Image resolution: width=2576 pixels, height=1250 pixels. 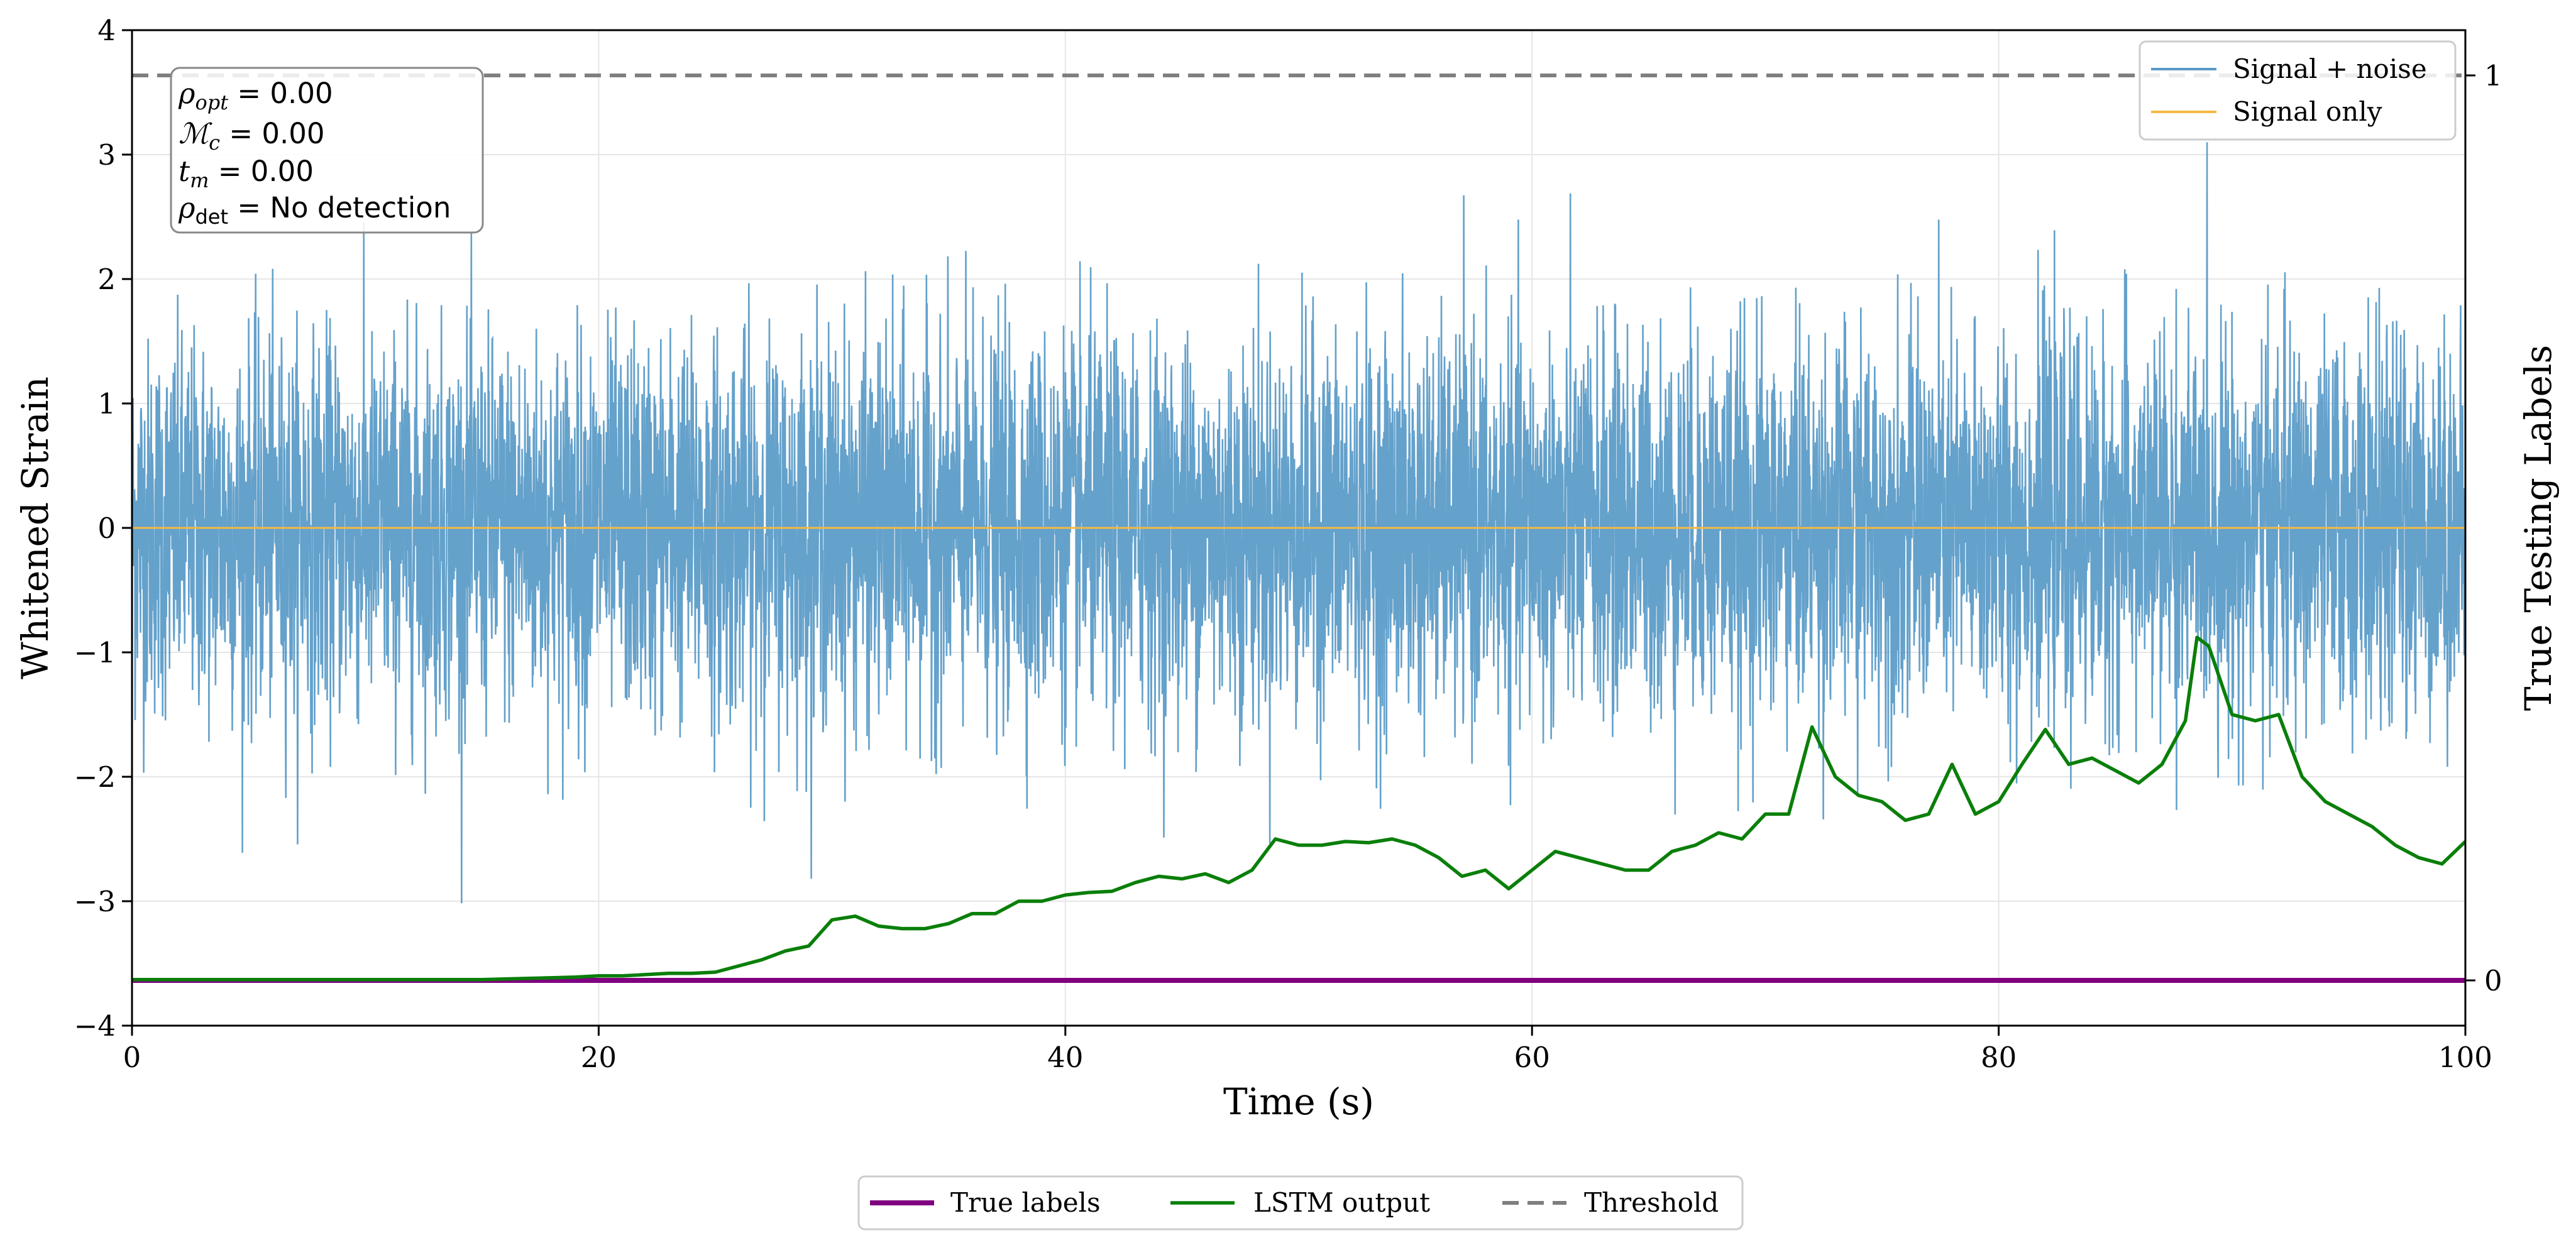 I want to click on y-left-axis-title: Whitened Strain, so click(x=35, y=527).